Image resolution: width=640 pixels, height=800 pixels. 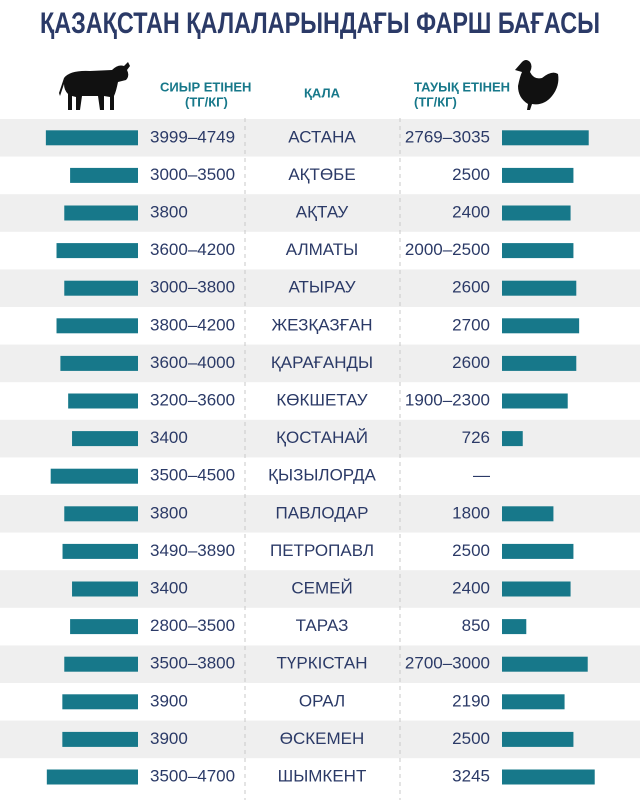 What do you see at coordinates (322, 663) in the screenshot?
I see `city-label: ТҮРКІСТАН` at bounding box center [322, 663].